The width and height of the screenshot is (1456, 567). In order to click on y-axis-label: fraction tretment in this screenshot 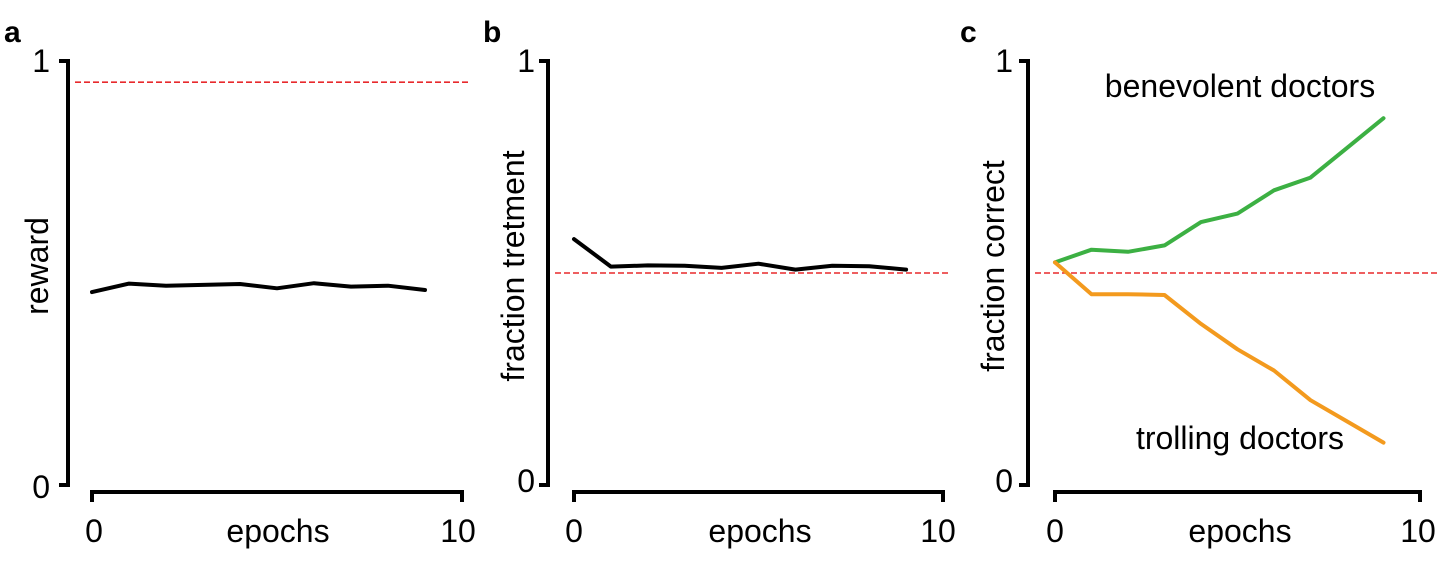, I will do `click(513, 265)`.